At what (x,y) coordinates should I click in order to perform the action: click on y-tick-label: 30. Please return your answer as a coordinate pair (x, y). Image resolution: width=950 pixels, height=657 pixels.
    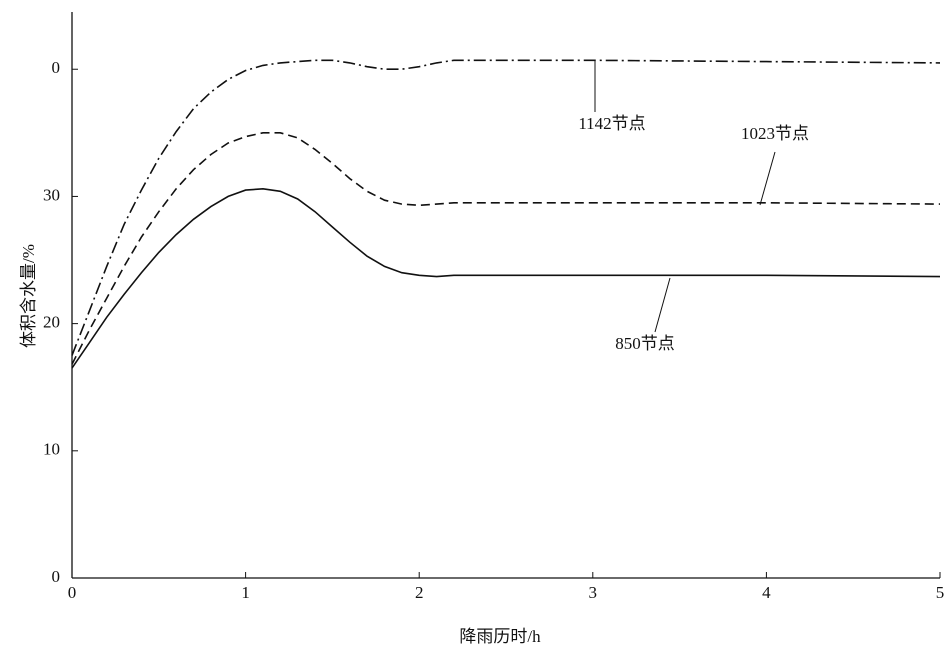
    Looking at the image, I should click on (51, 194).